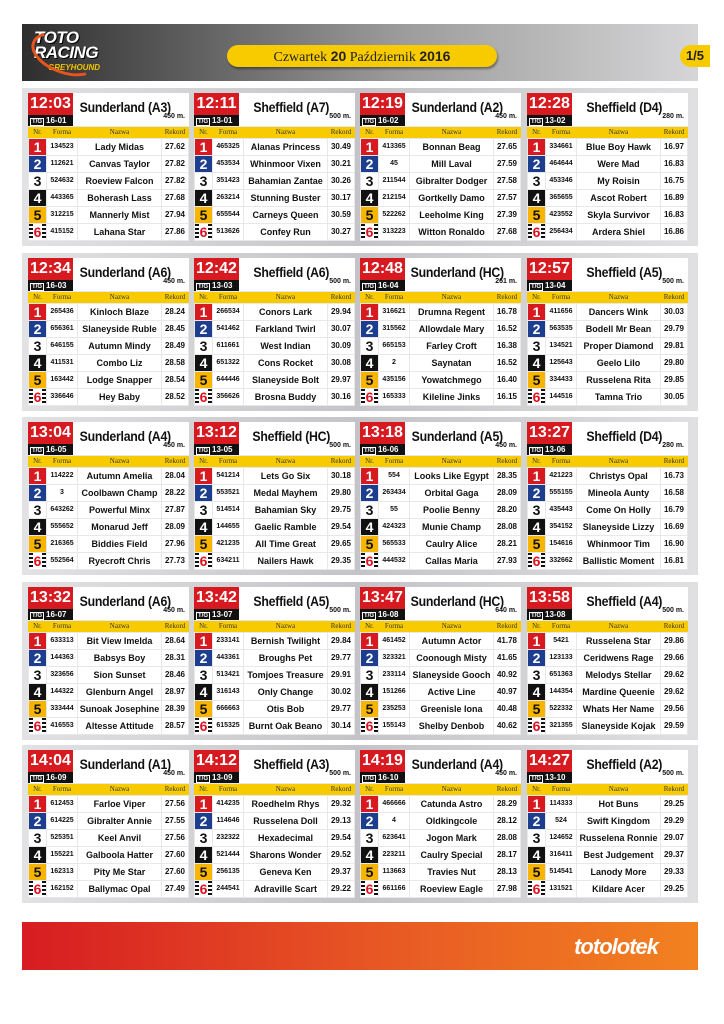 The width and height of the screenshot is (724, 1024). What do you see at coordinates (618, 872) in the screenshot?
I see `runner-name: Lanody More` at bounding box center [618, 872].